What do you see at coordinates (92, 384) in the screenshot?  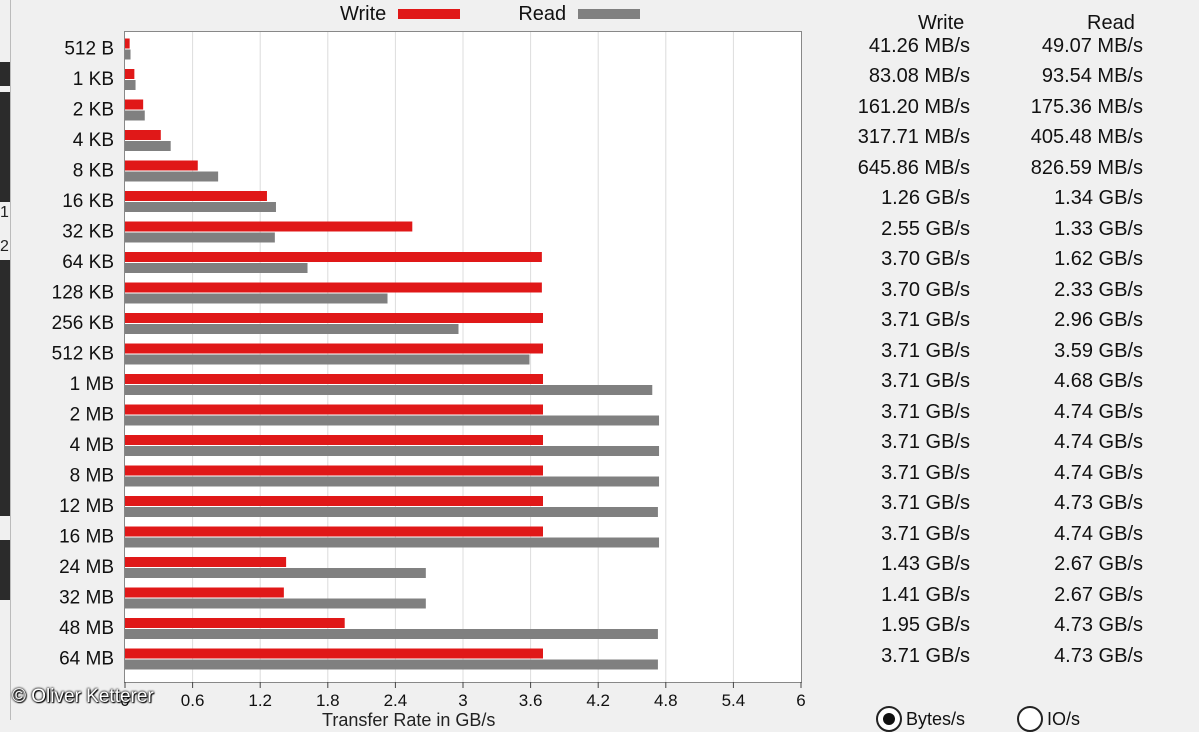 I see `y-category-label: 1 MB` at bounding box center [92, 384].